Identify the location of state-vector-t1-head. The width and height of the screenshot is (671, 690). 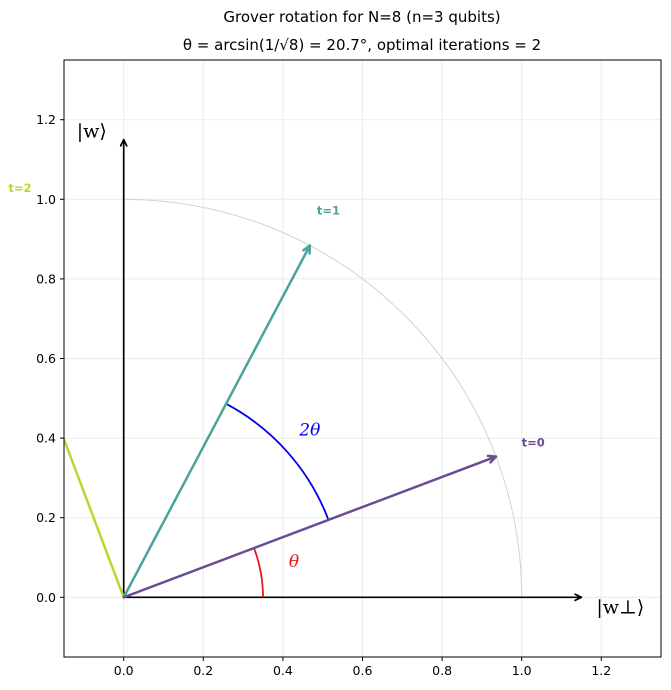
(307, 249).